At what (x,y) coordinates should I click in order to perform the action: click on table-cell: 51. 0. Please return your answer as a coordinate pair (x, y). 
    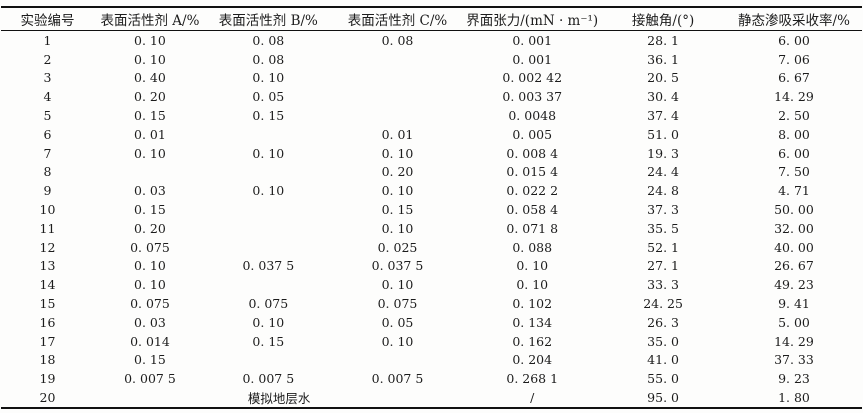
    Looking at the image, I should click on (663, 134).